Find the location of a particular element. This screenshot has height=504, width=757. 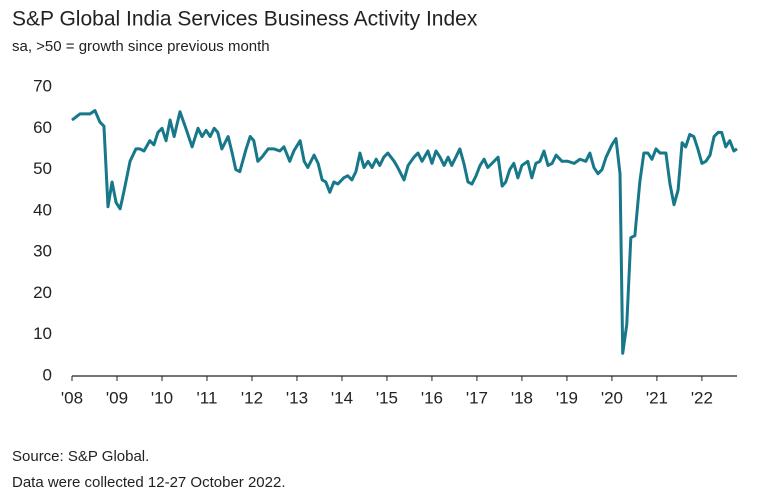

x-tick-label: '12 is located at coordinates (252, 397).